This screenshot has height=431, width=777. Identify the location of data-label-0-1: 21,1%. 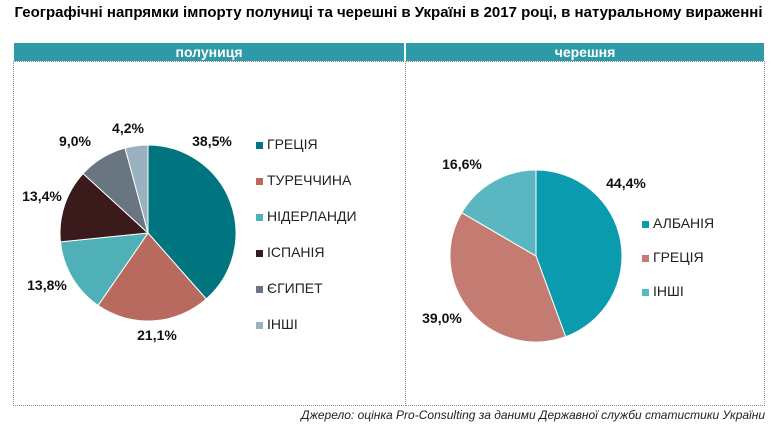
(157, 335).